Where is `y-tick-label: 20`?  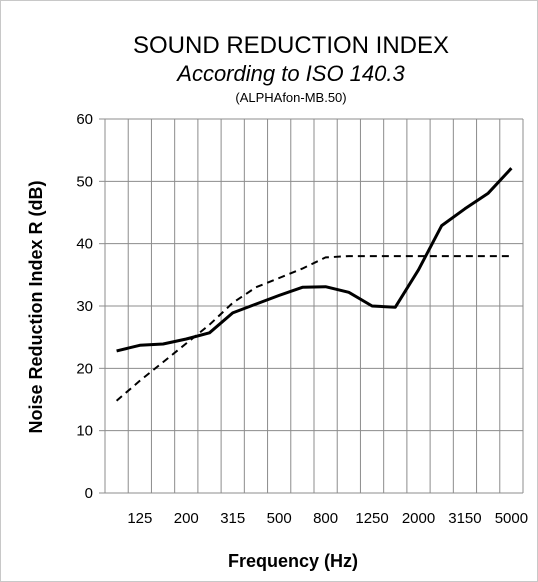 y-tick-label: 20 is located at coordinates (84, 368).